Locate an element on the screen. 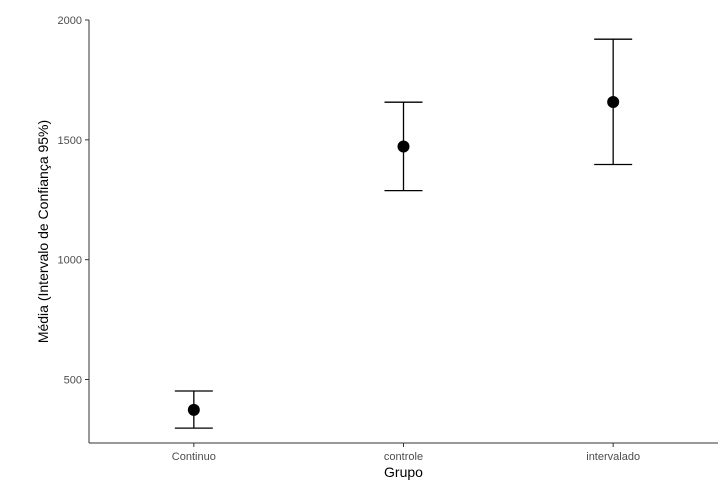  x-tick-label: Continuo is located at coordinates (194, 457).